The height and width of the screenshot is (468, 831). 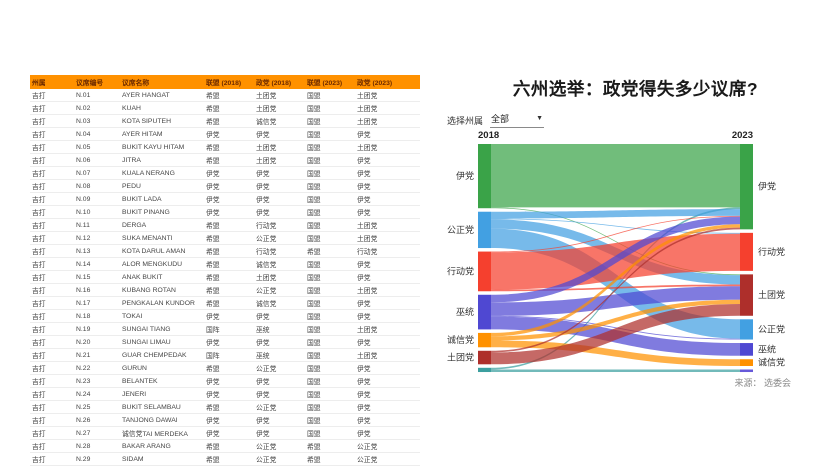 I want to click on table-row: 吉打 N.16 KUBANG ROTAN 希盟 公正党 国盟 土团党, so click(x=225, y=290).